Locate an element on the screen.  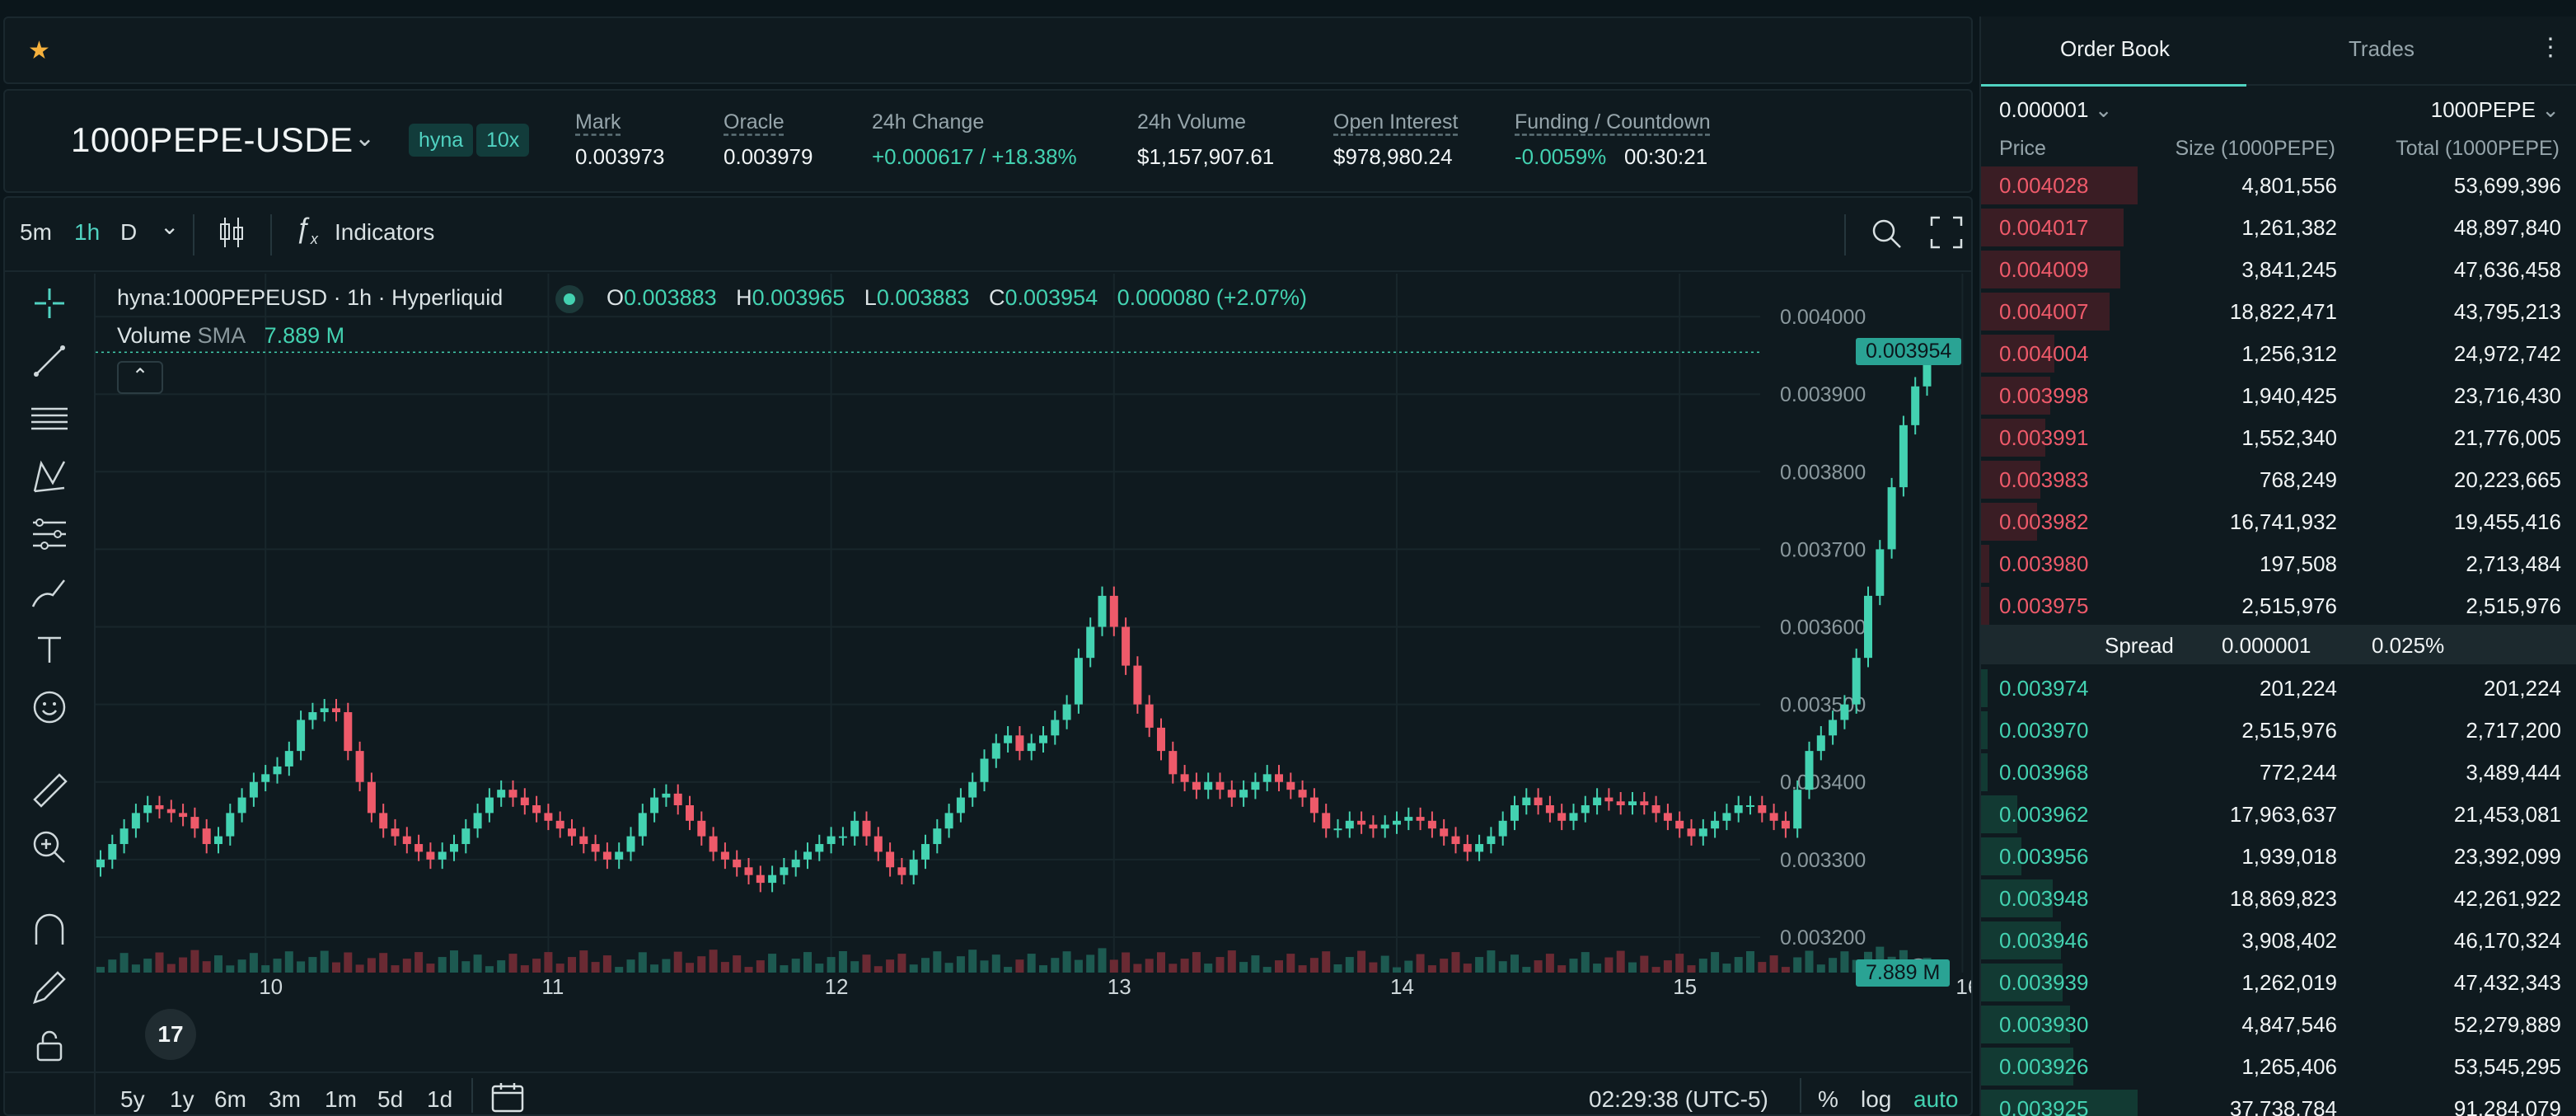
pattern-icon is located at coordinates (49, 476).